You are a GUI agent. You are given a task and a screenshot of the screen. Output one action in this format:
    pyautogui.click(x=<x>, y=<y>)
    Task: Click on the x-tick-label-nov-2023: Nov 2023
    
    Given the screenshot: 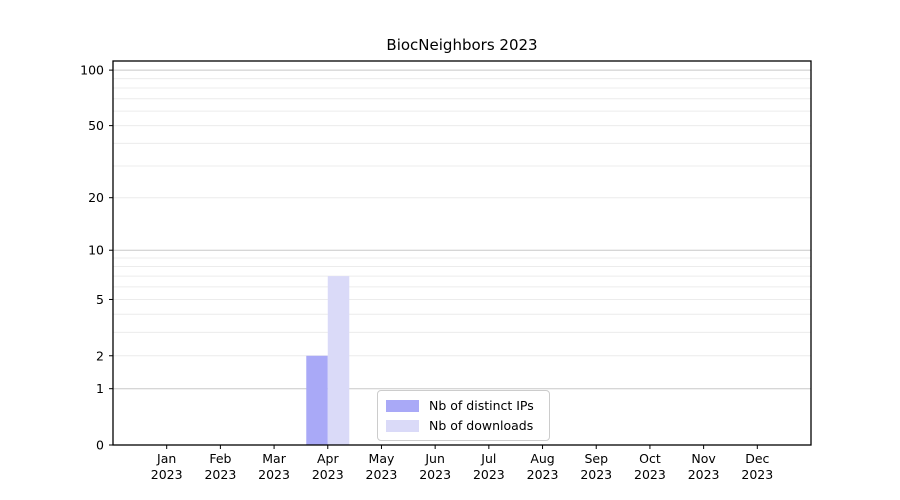 What is the action you would take?
    pyautogui.click(x=704, y=466)
    